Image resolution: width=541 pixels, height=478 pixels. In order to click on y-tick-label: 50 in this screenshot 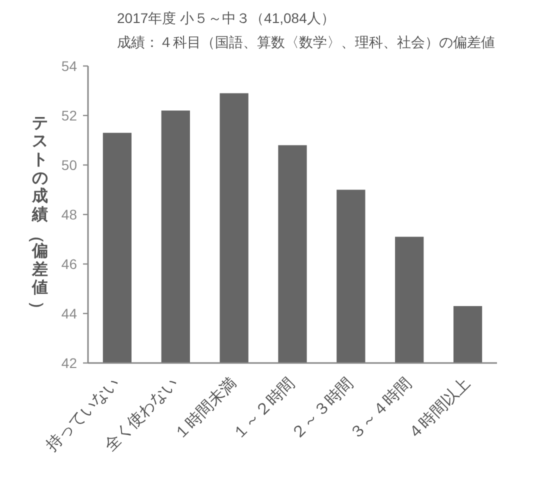, I will do `click(69, 165)`.